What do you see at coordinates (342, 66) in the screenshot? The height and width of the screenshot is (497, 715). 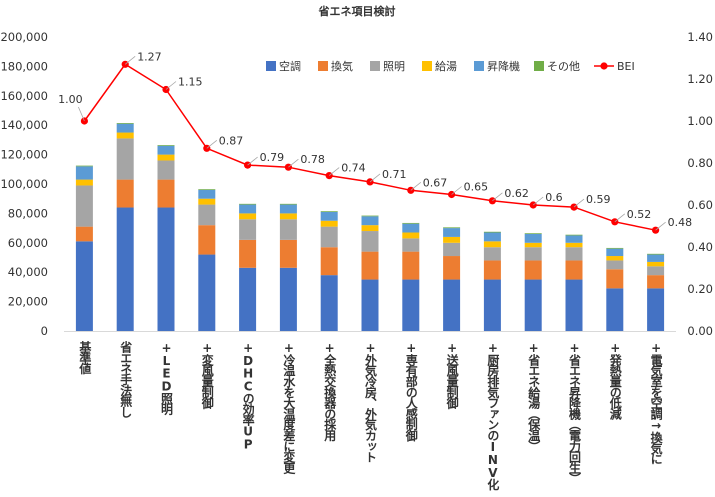 I see `legend-label: 換気` at bounding box center [342, 66].